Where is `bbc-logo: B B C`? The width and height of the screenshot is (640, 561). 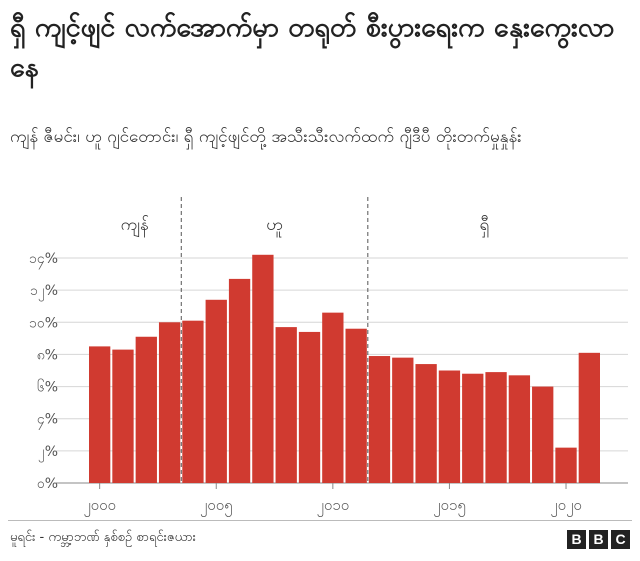 bbc-logo: B B C is located at coordinates (598, 539).